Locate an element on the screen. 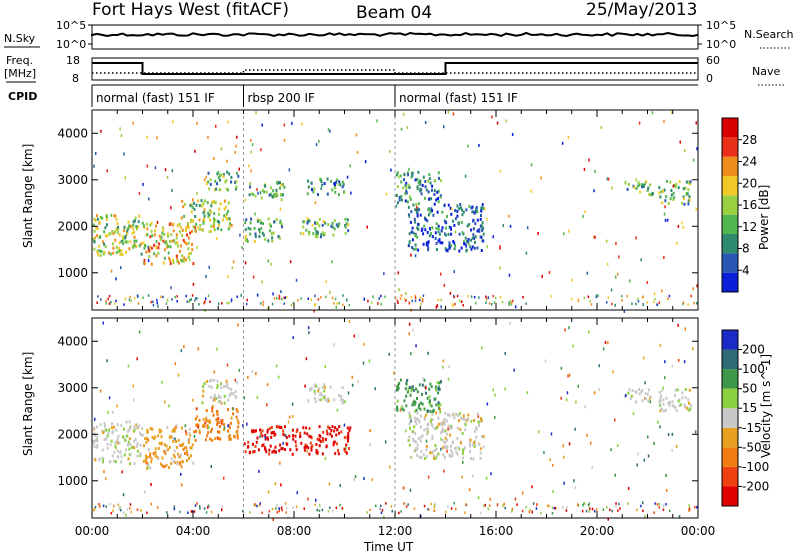 The image size is (800, 554). beam-label: Beam 04 is located at coordinates (394, 13).